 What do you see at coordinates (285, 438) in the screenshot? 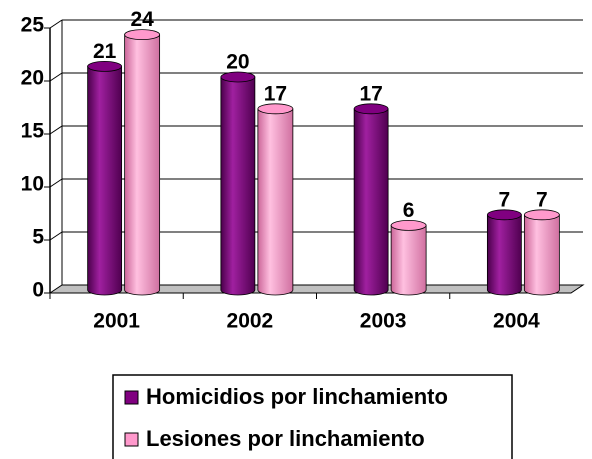
I see `legend-label: Lesiones por linchamiento` at bounding box center [285, 438].